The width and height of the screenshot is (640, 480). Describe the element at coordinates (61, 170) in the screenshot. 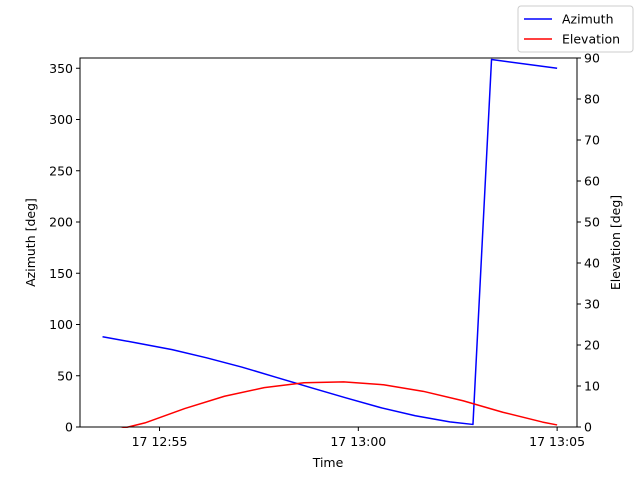

I see `y-left-tick-label: 250` at that location.